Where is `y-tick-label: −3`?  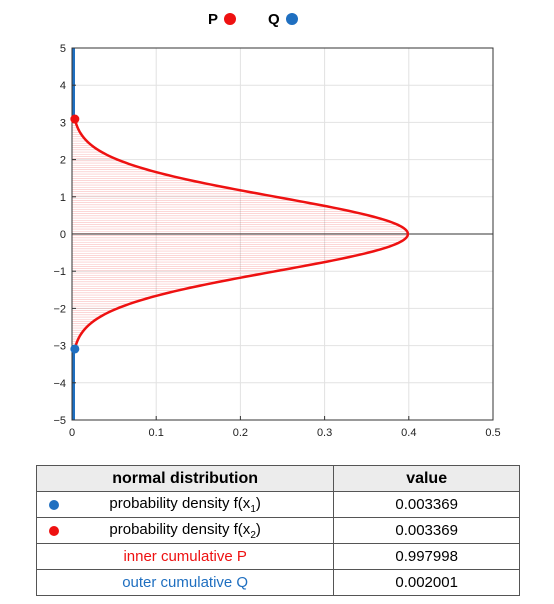 y-tick-label: −3 is located at coordinates (59, 347).